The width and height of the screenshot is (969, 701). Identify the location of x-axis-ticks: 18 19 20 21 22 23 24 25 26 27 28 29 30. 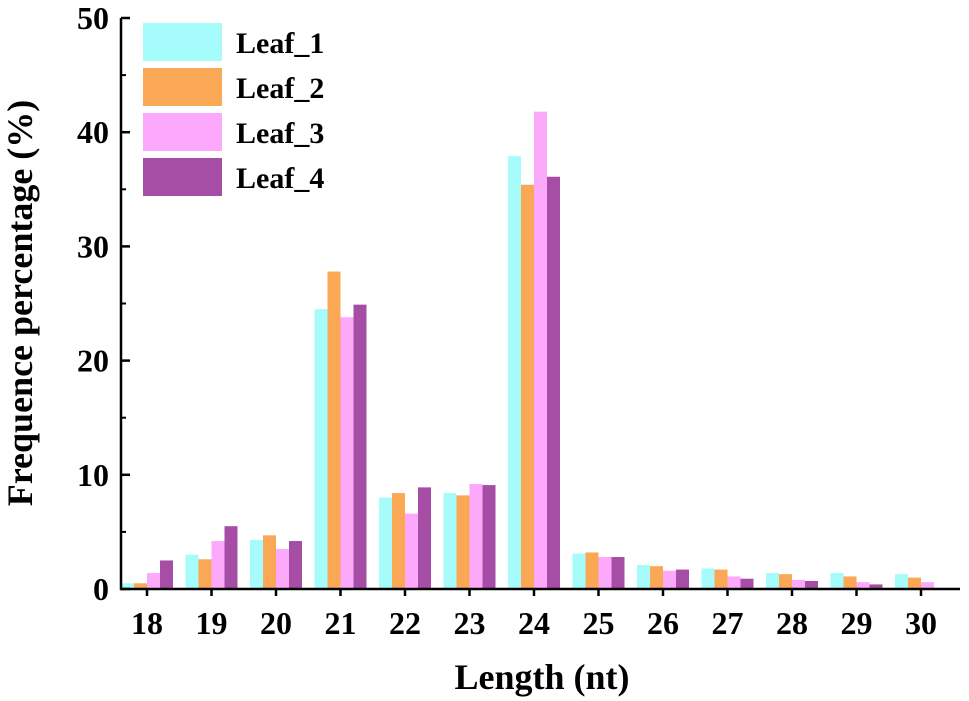
(534, 615).